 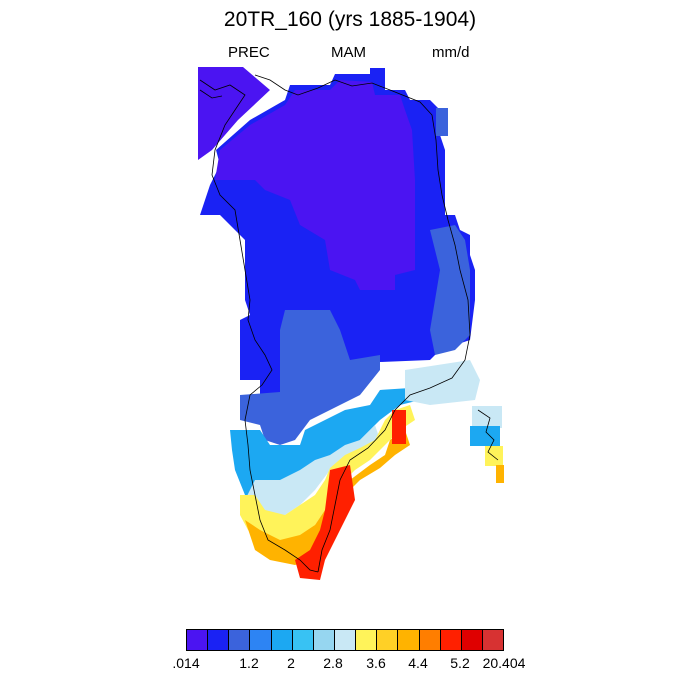 What do you see at coordinates (291, 663) in the screenshot?
I see `colorbar-tick-label: 2` at bounding box center [291, 663].